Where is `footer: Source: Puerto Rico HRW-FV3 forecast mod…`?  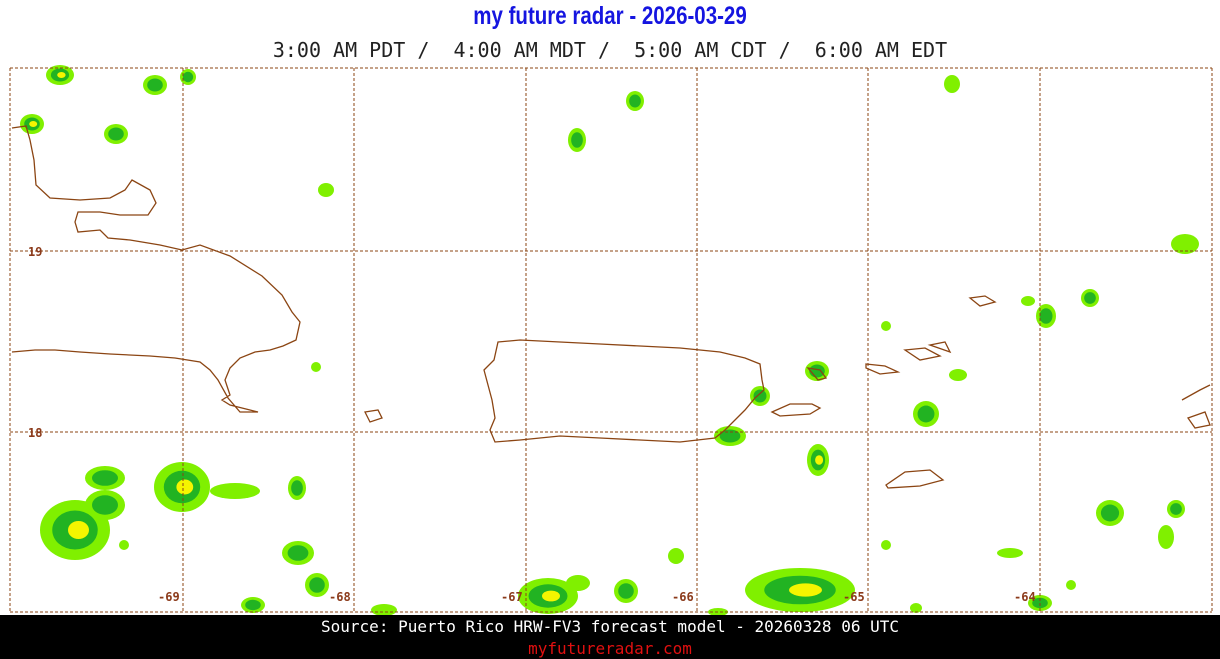
footer: Source: Puerto Rico HRW-FV3 forecast mod… is located at coordinates (610, 637).